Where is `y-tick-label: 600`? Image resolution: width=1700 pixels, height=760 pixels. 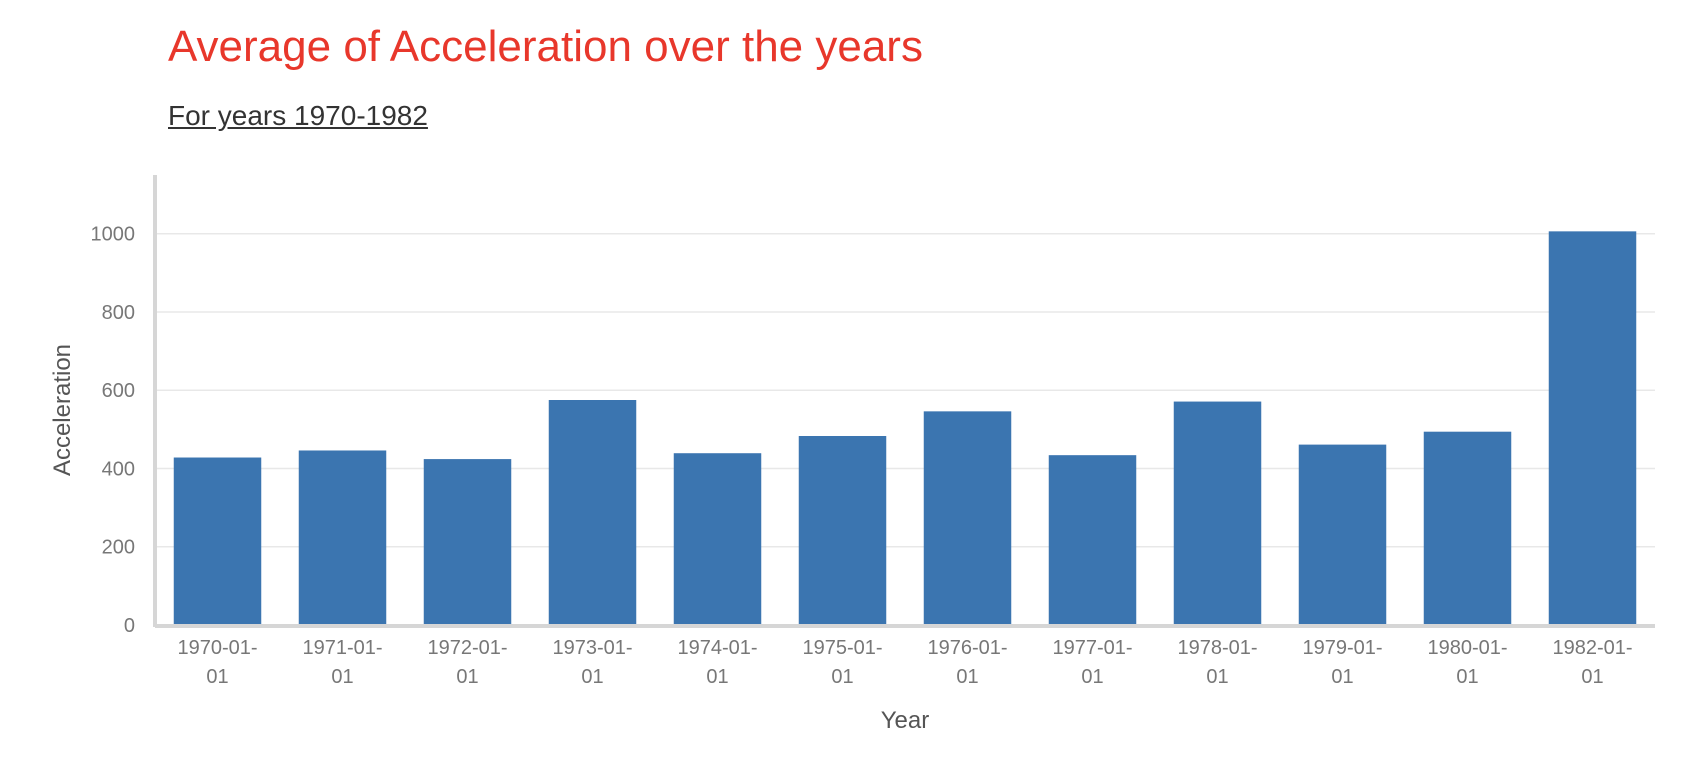
y-tick-label: 600 is located at coordinates (118, 391).